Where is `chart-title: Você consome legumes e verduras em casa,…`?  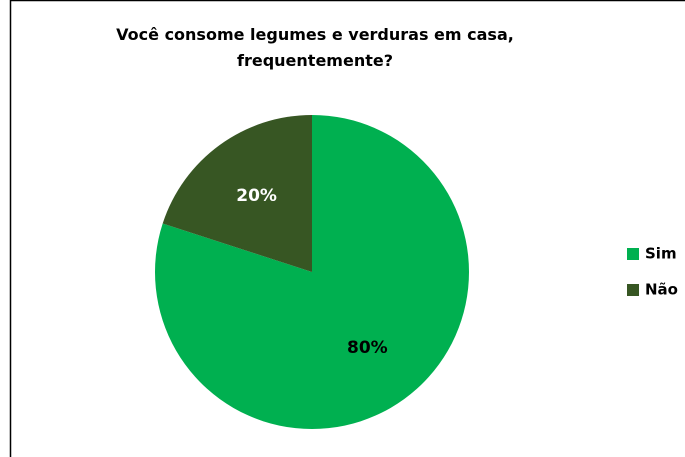
chart-title: Você consome legumes e verduras em casa,… is located at coordinates (315, 47).